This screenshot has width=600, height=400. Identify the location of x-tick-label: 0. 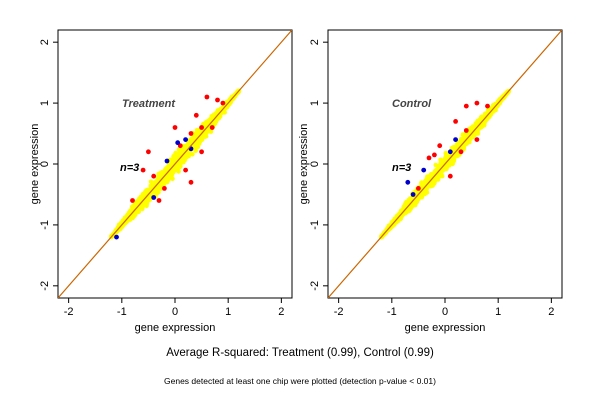
(445, 312).